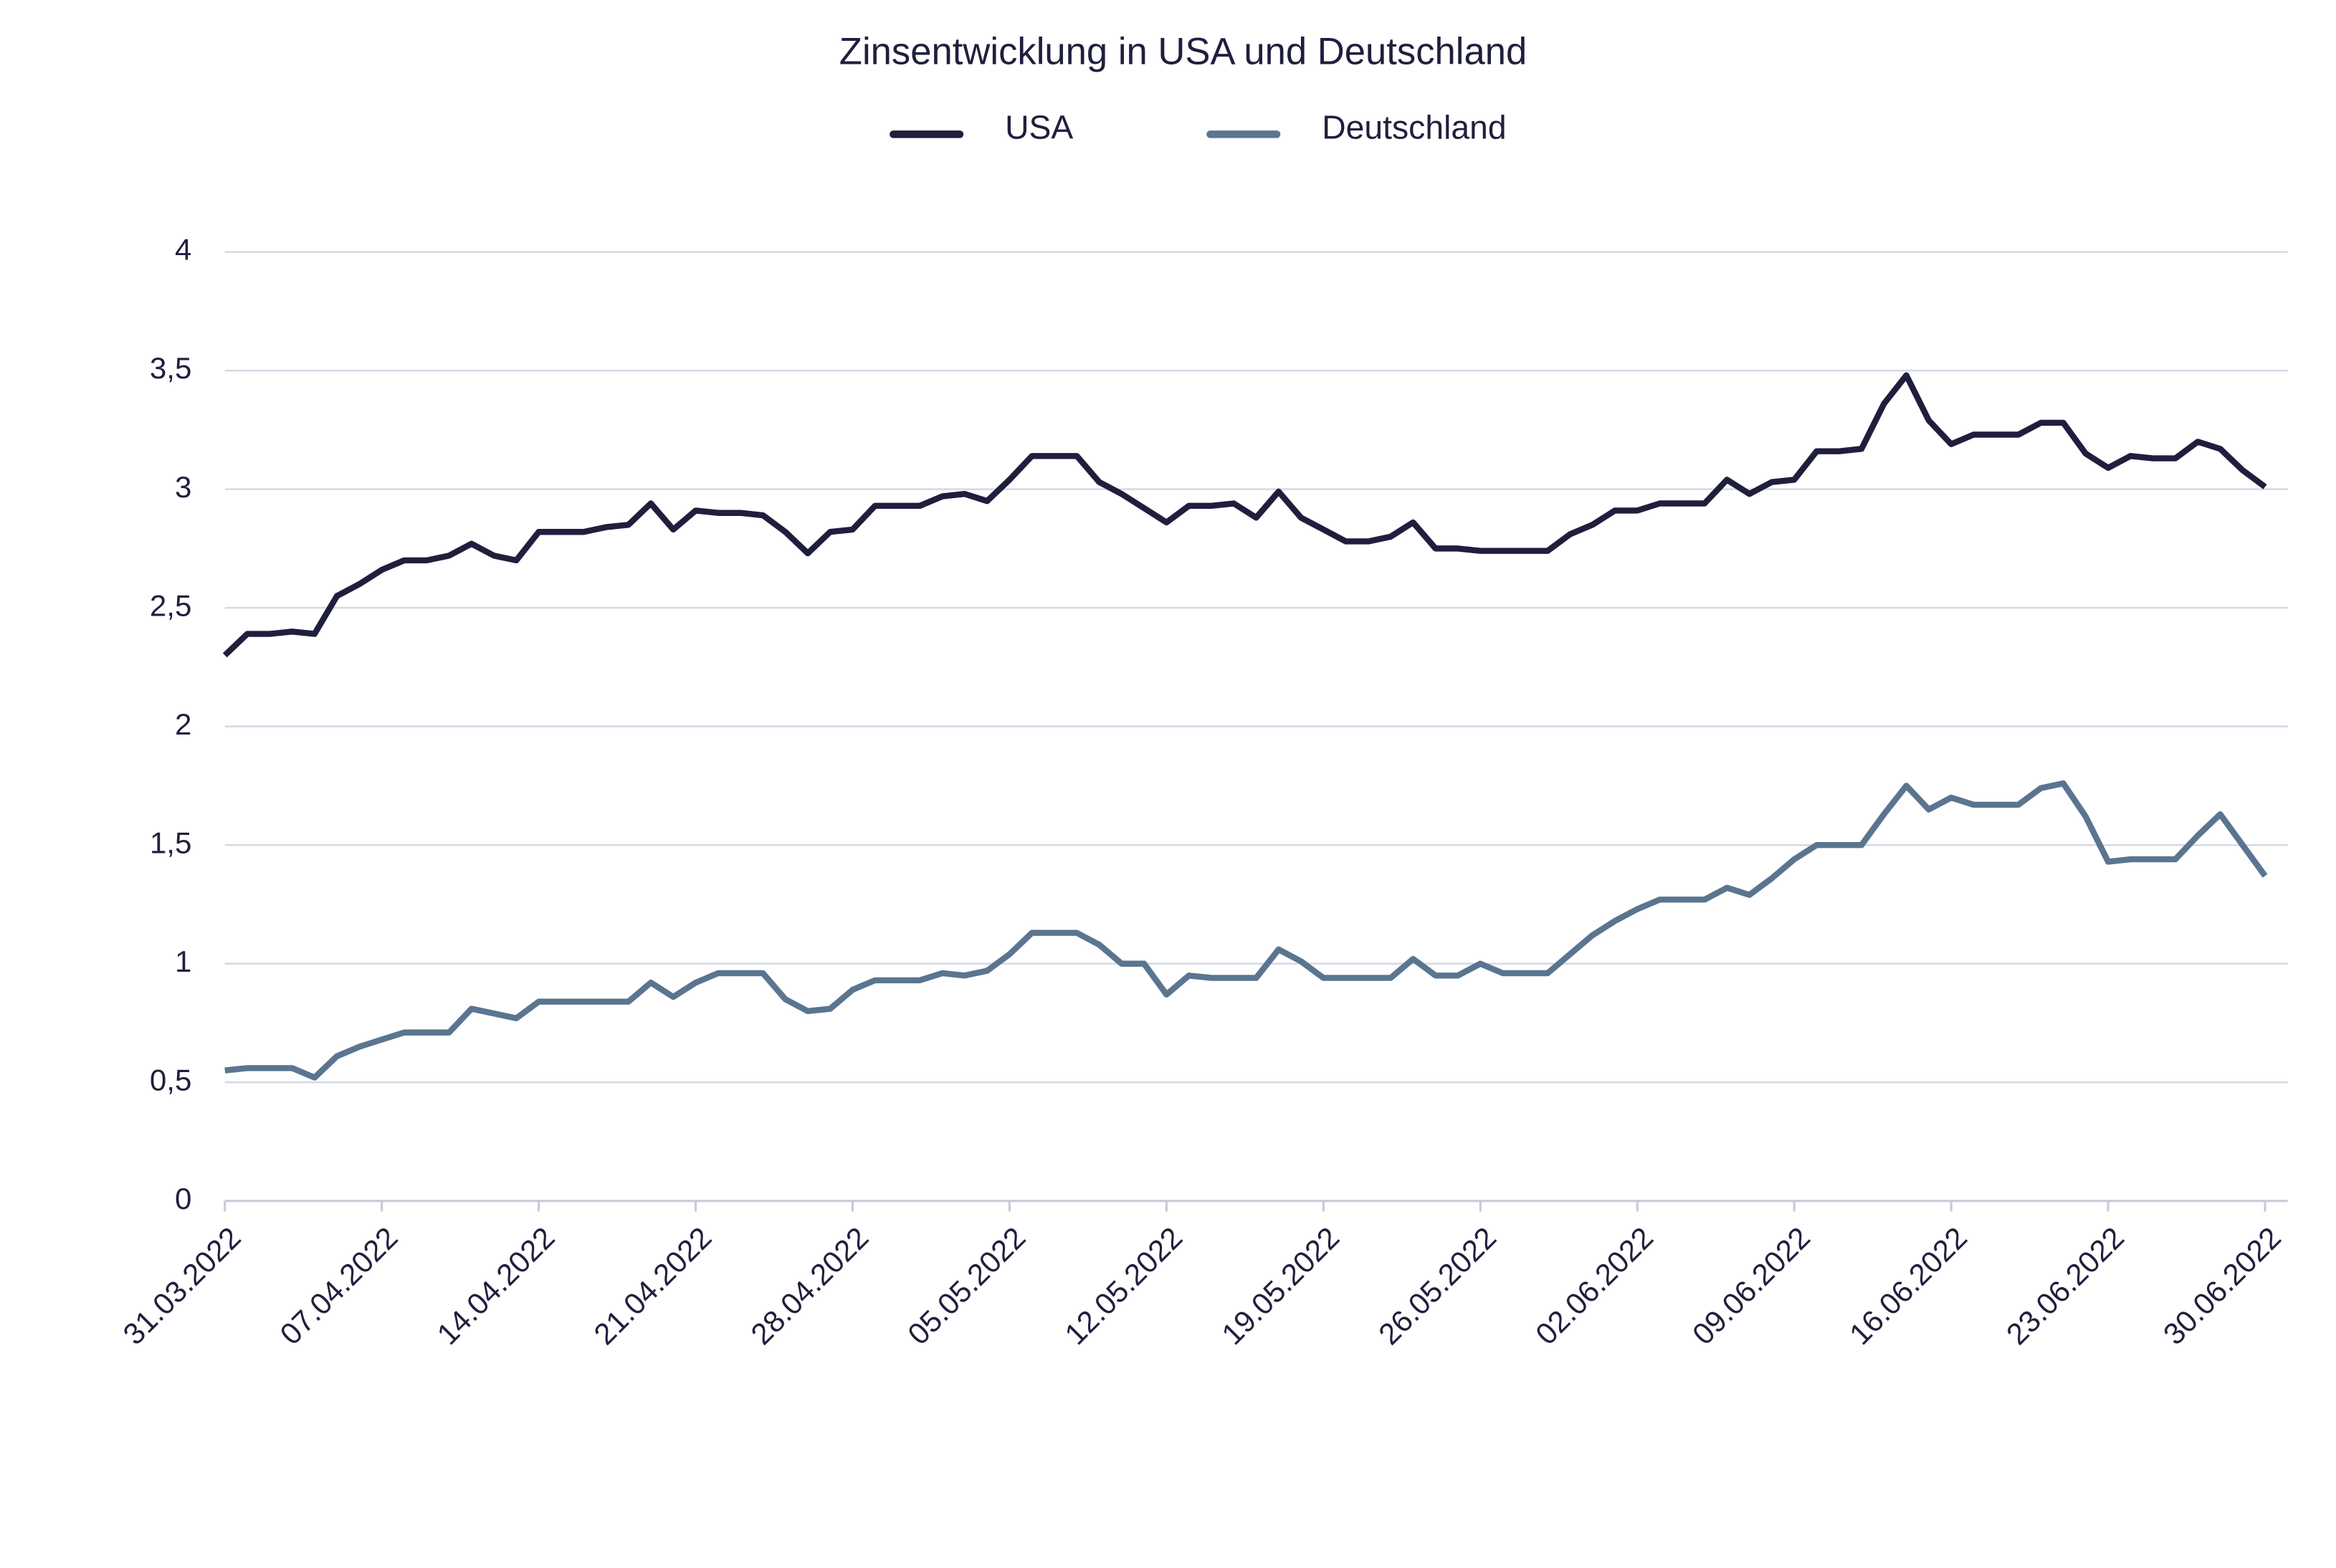 Image resolution: width=2336 pixels, height=1568 pixels. I want to click on chart-title: Zinsentwicklung in USA und Deutschland, so click(1183, 52).